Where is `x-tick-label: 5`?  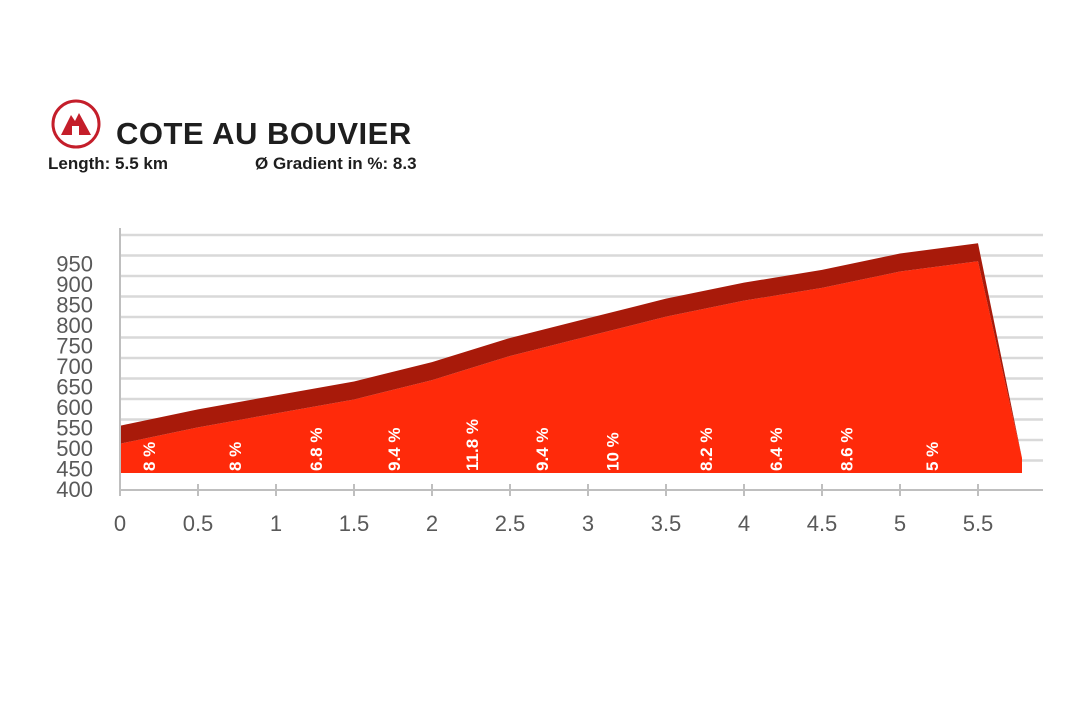 x-tick-label: 5 is located at coordinates (900, 523).